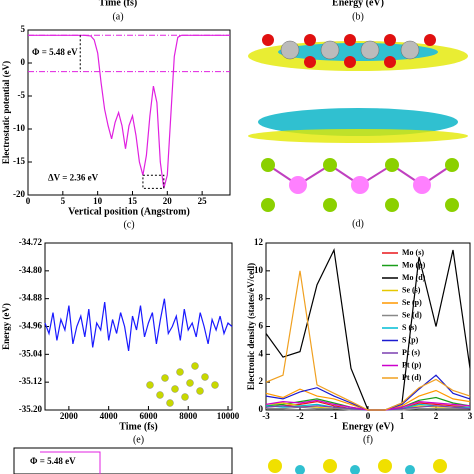  I want to click on panel-label: (a), so click(117, 16).